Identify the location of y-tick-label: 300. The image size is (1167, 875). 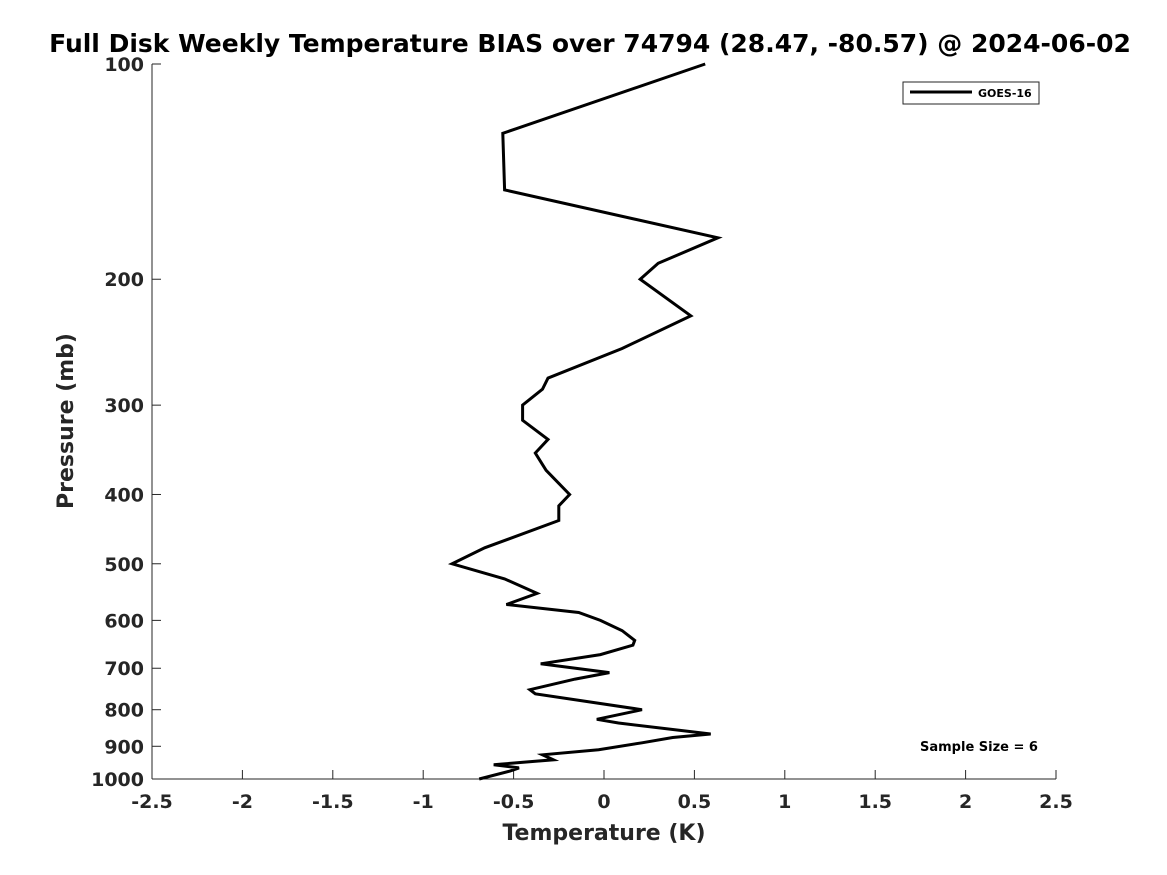
(124, 406).